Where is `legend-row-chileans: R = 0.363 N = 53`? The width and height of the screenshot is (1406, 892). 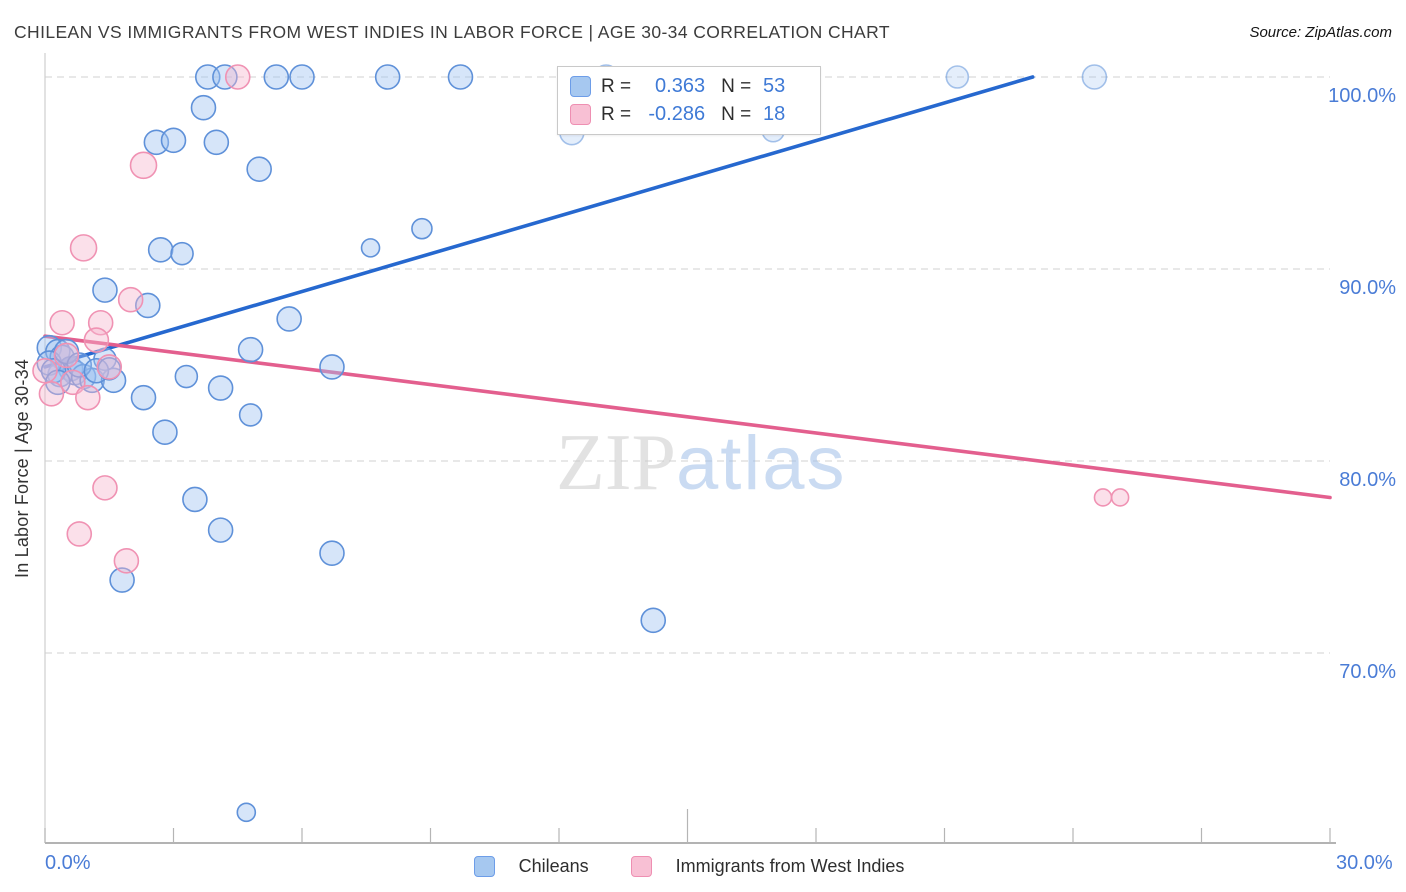 legend-row-chileans: R = 0.363 N = 53 is located at coordinates (689, 86).